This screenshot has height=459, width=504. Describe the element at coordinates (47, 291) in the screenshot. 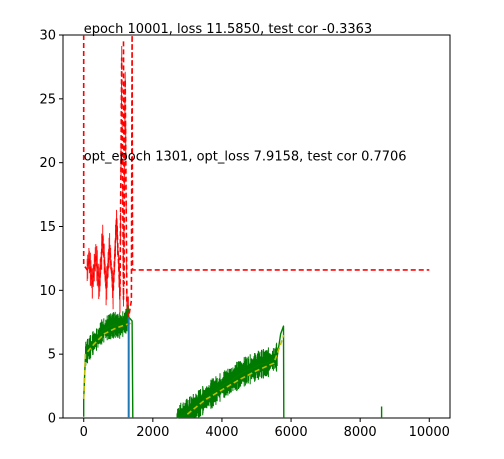

I see `y-tick-label: 10` at that location.